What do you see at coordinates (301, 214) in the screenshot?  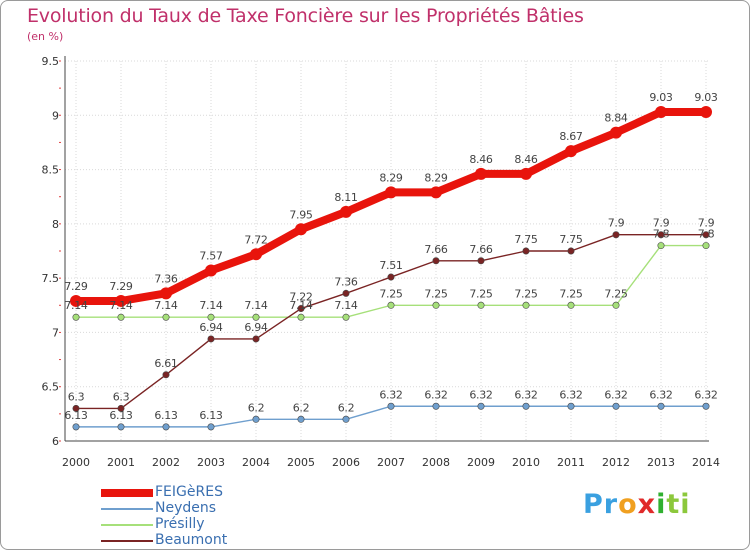 I see `data-label: 7.95` at bounding box center [301, 214].